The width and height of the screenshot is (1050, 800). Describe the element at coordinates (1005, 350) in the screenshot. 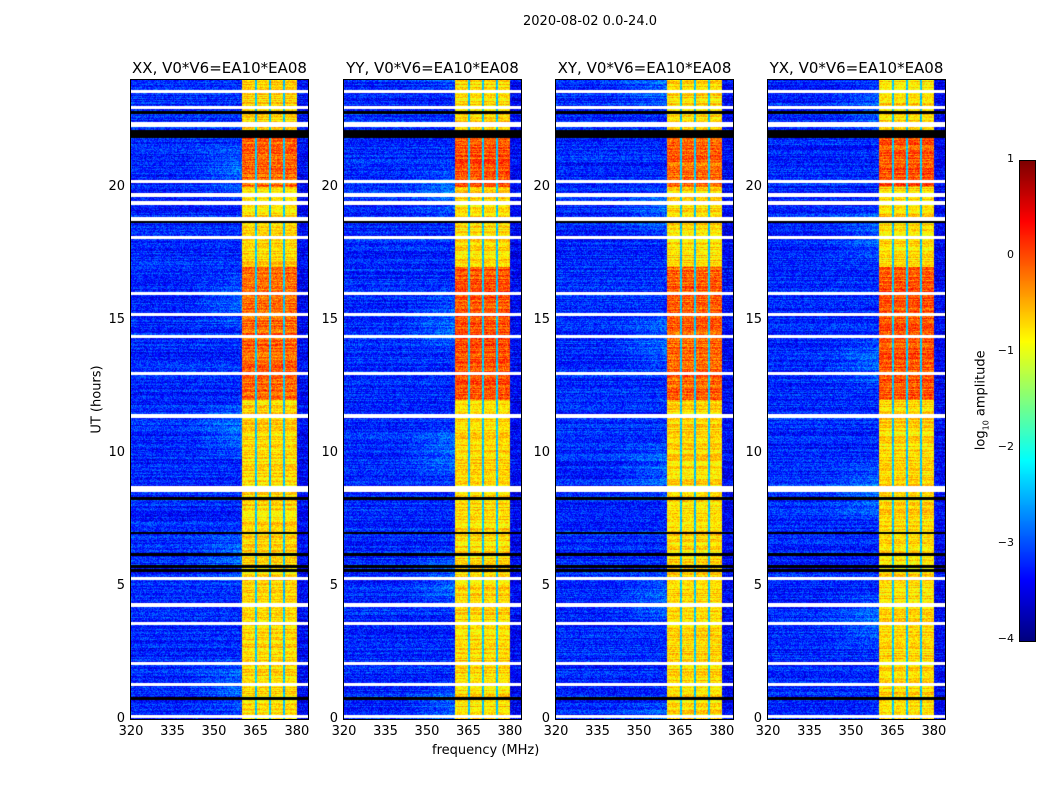

I see `colorbar-tick-label: −1` at that location.